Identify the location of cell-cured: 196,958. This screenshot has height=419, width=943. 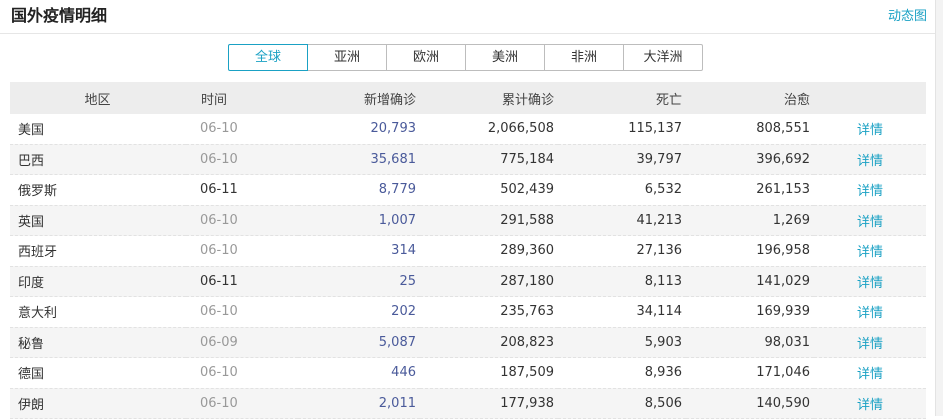
(750, 251).